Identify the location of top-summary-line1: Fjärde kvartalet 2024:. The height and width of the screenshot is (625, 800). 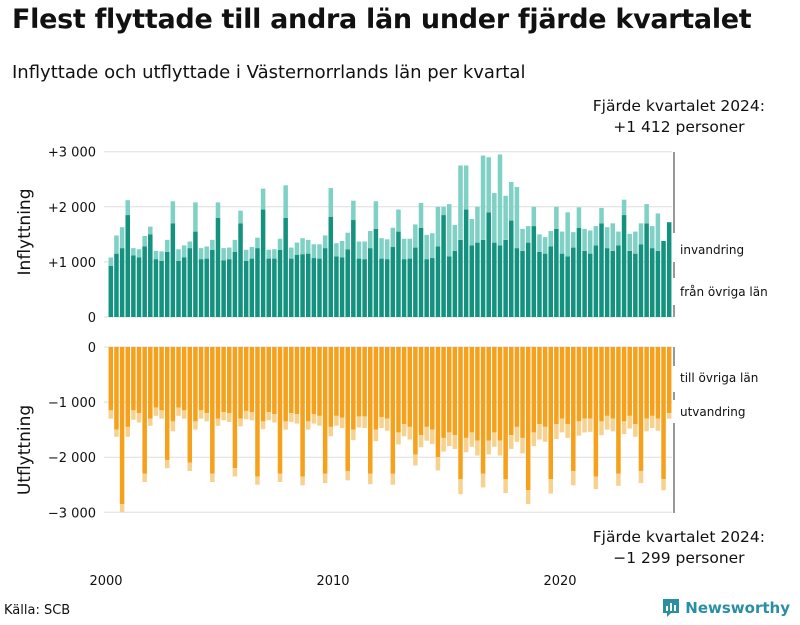
(678, 106).